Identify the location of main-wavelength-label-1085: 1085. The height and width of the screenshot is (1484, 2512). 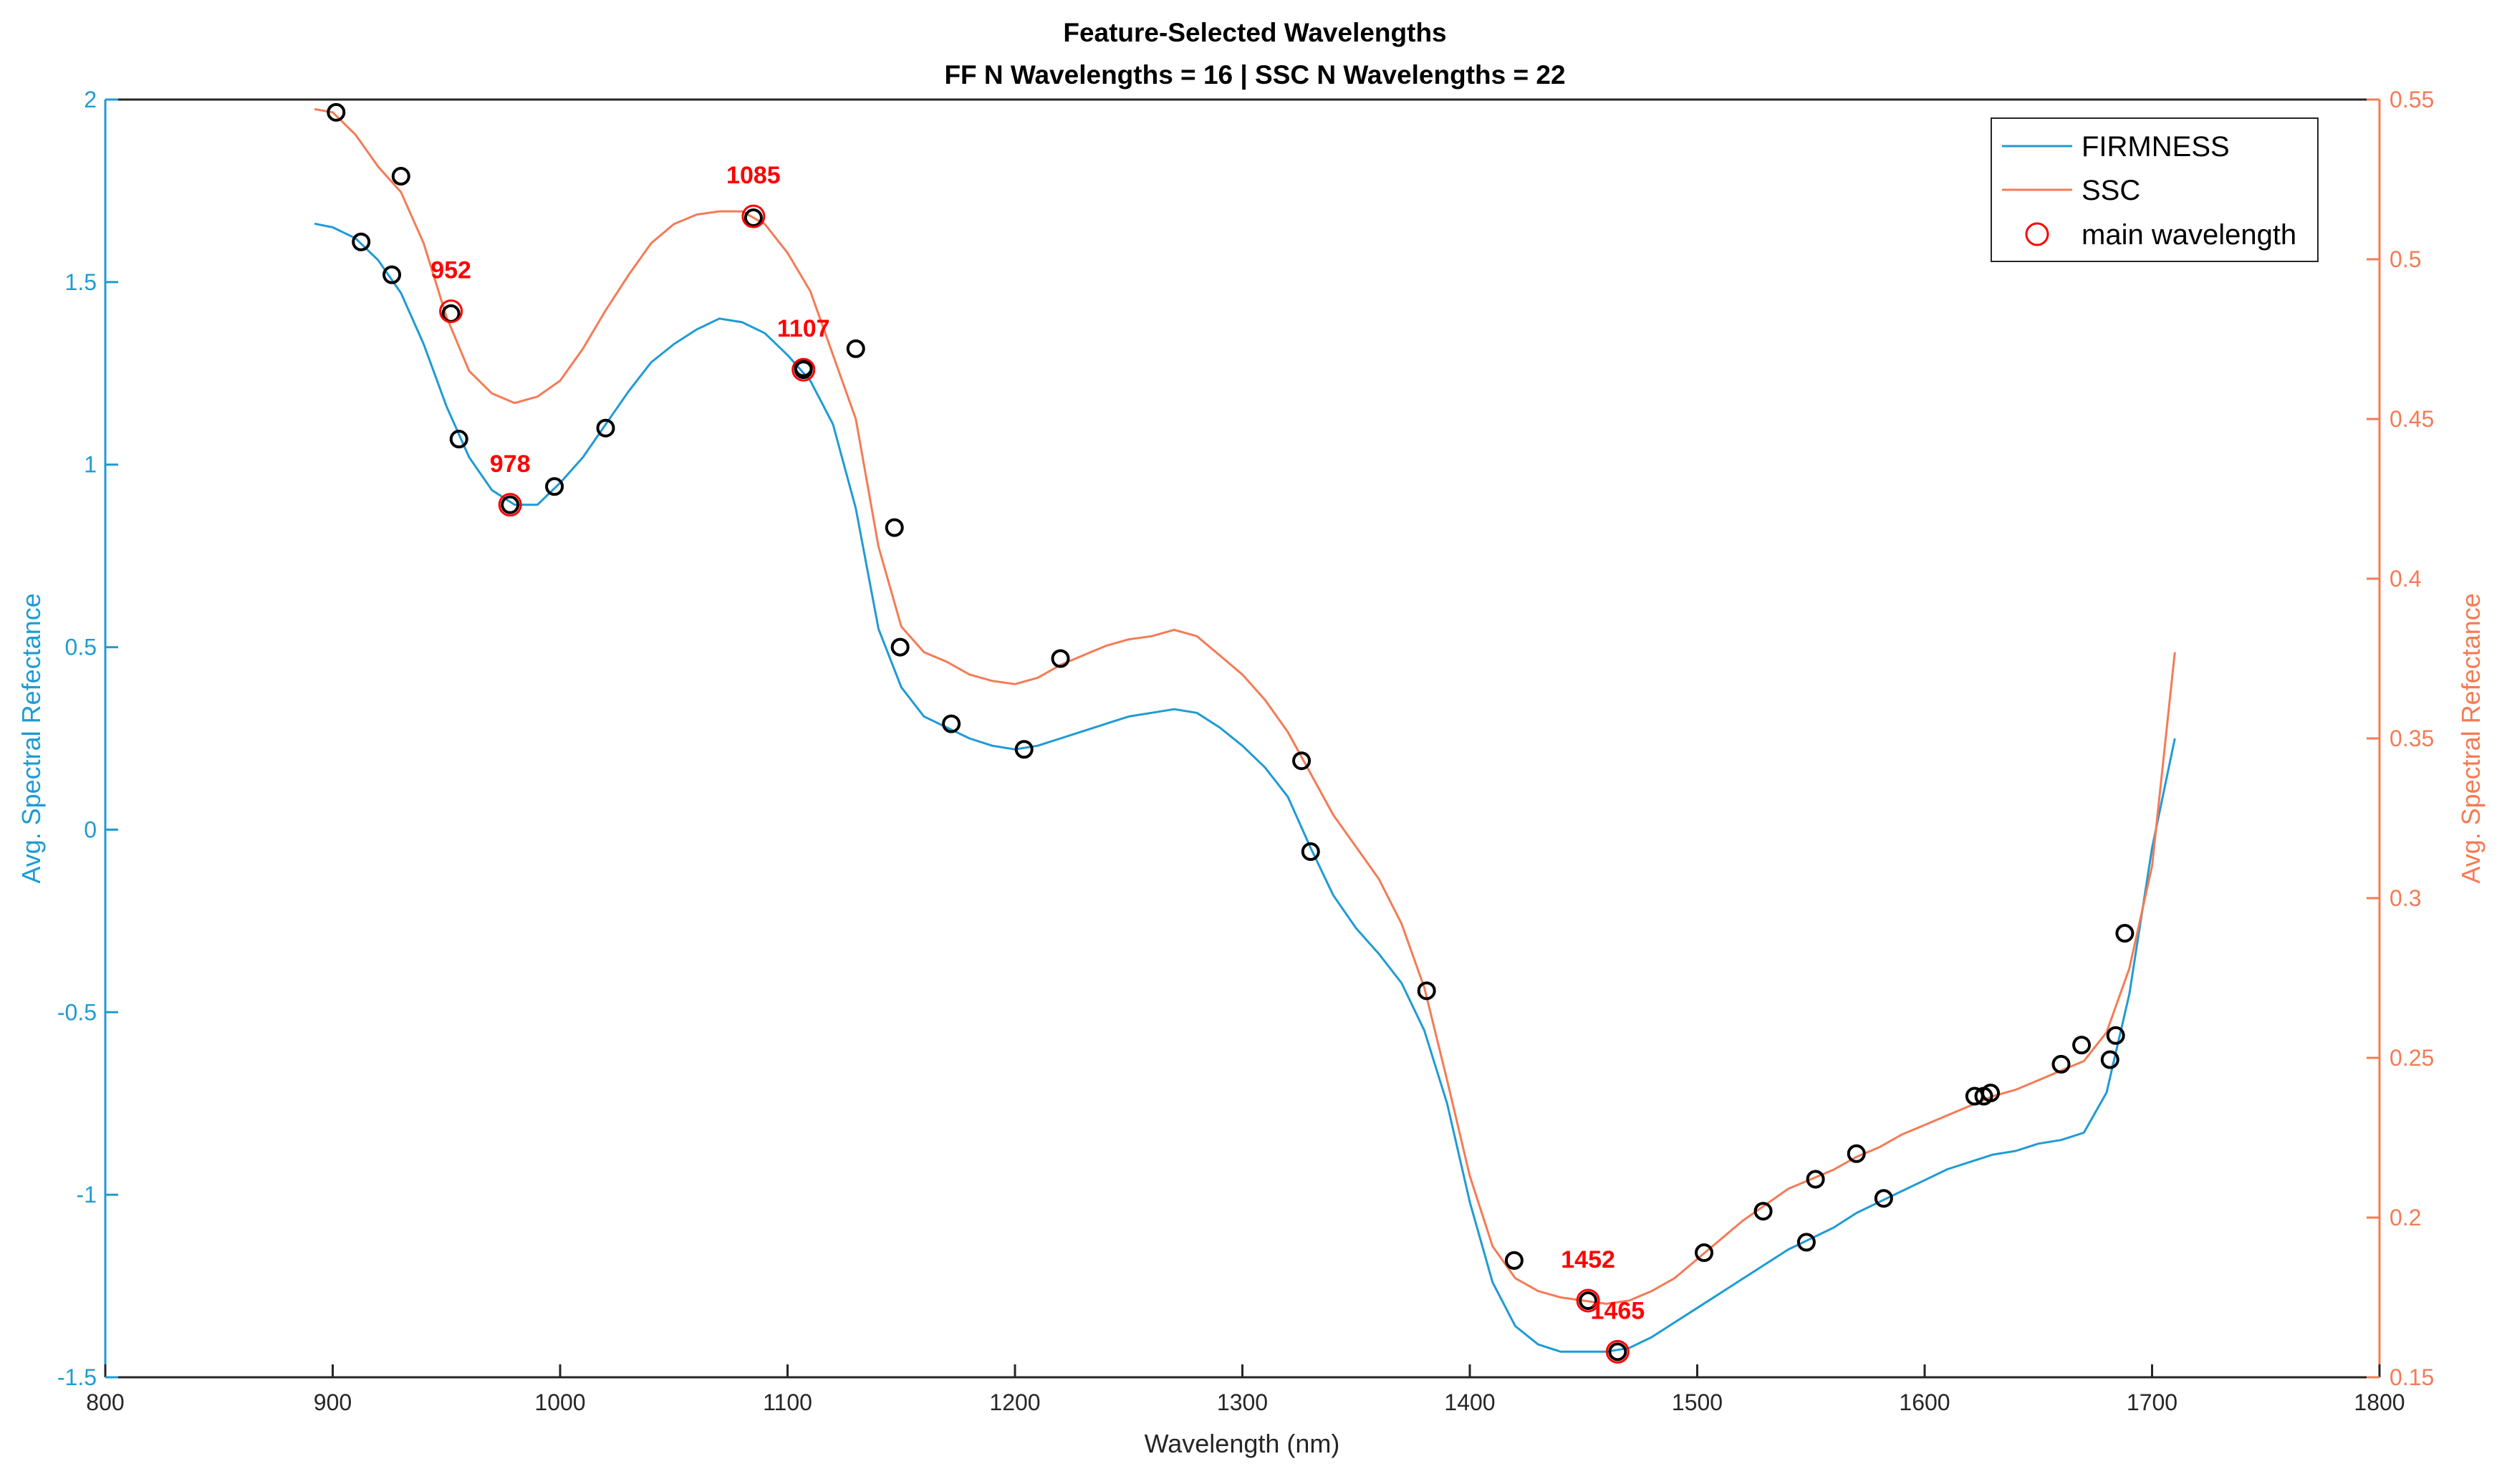
(753, 175).